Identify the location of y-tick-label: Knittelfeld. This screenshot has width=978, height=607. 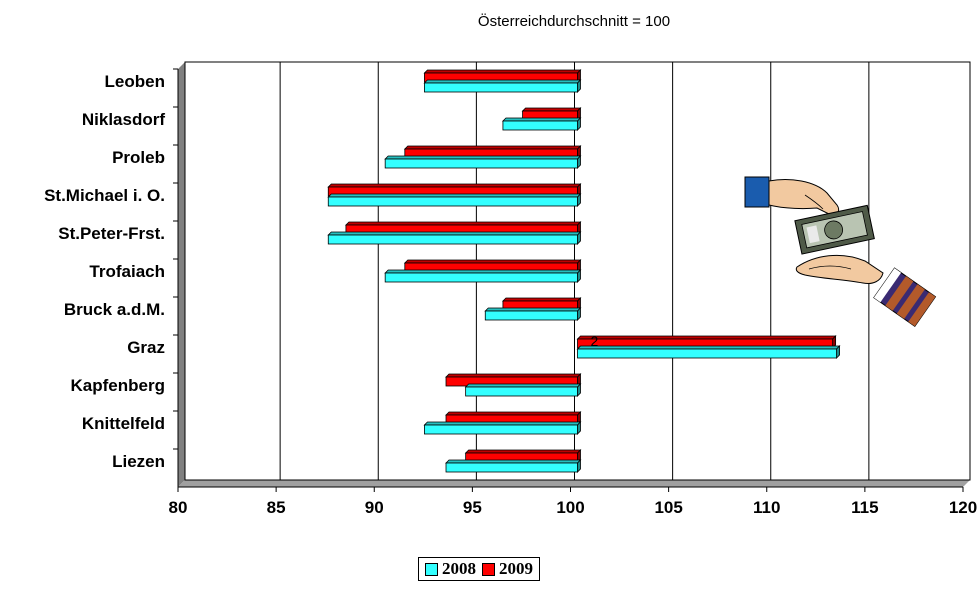
(123, 423).